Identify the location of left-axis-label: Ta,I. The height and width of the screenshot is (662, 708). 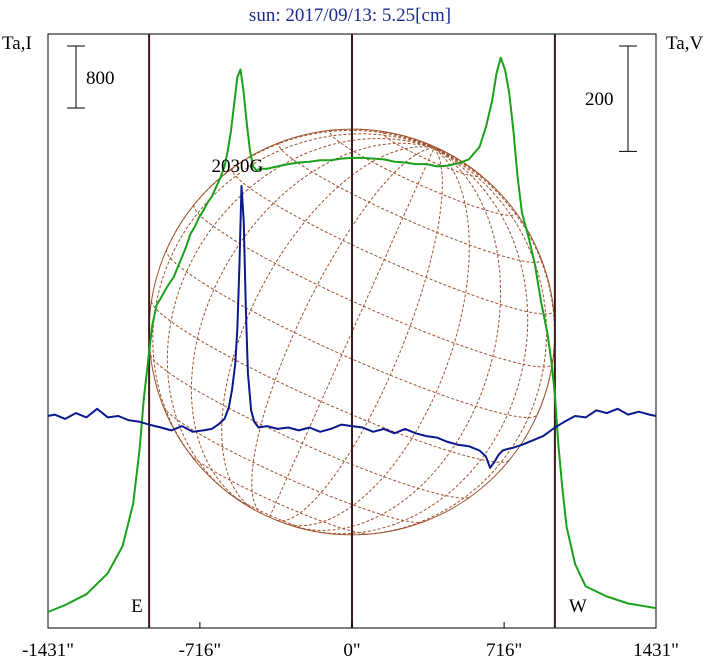
(17, 43).